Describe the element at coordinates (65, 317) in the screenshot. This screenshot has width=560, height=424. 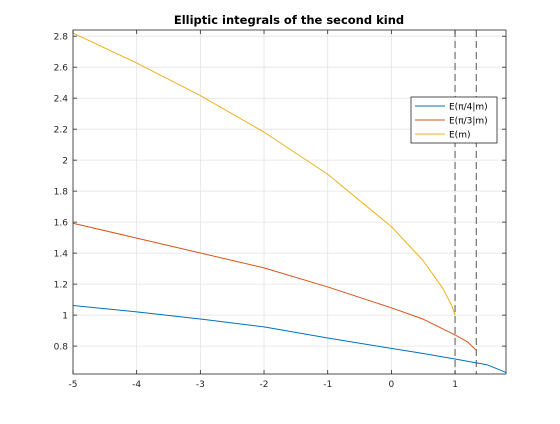
I see `y-tick-label: 1` at that location.